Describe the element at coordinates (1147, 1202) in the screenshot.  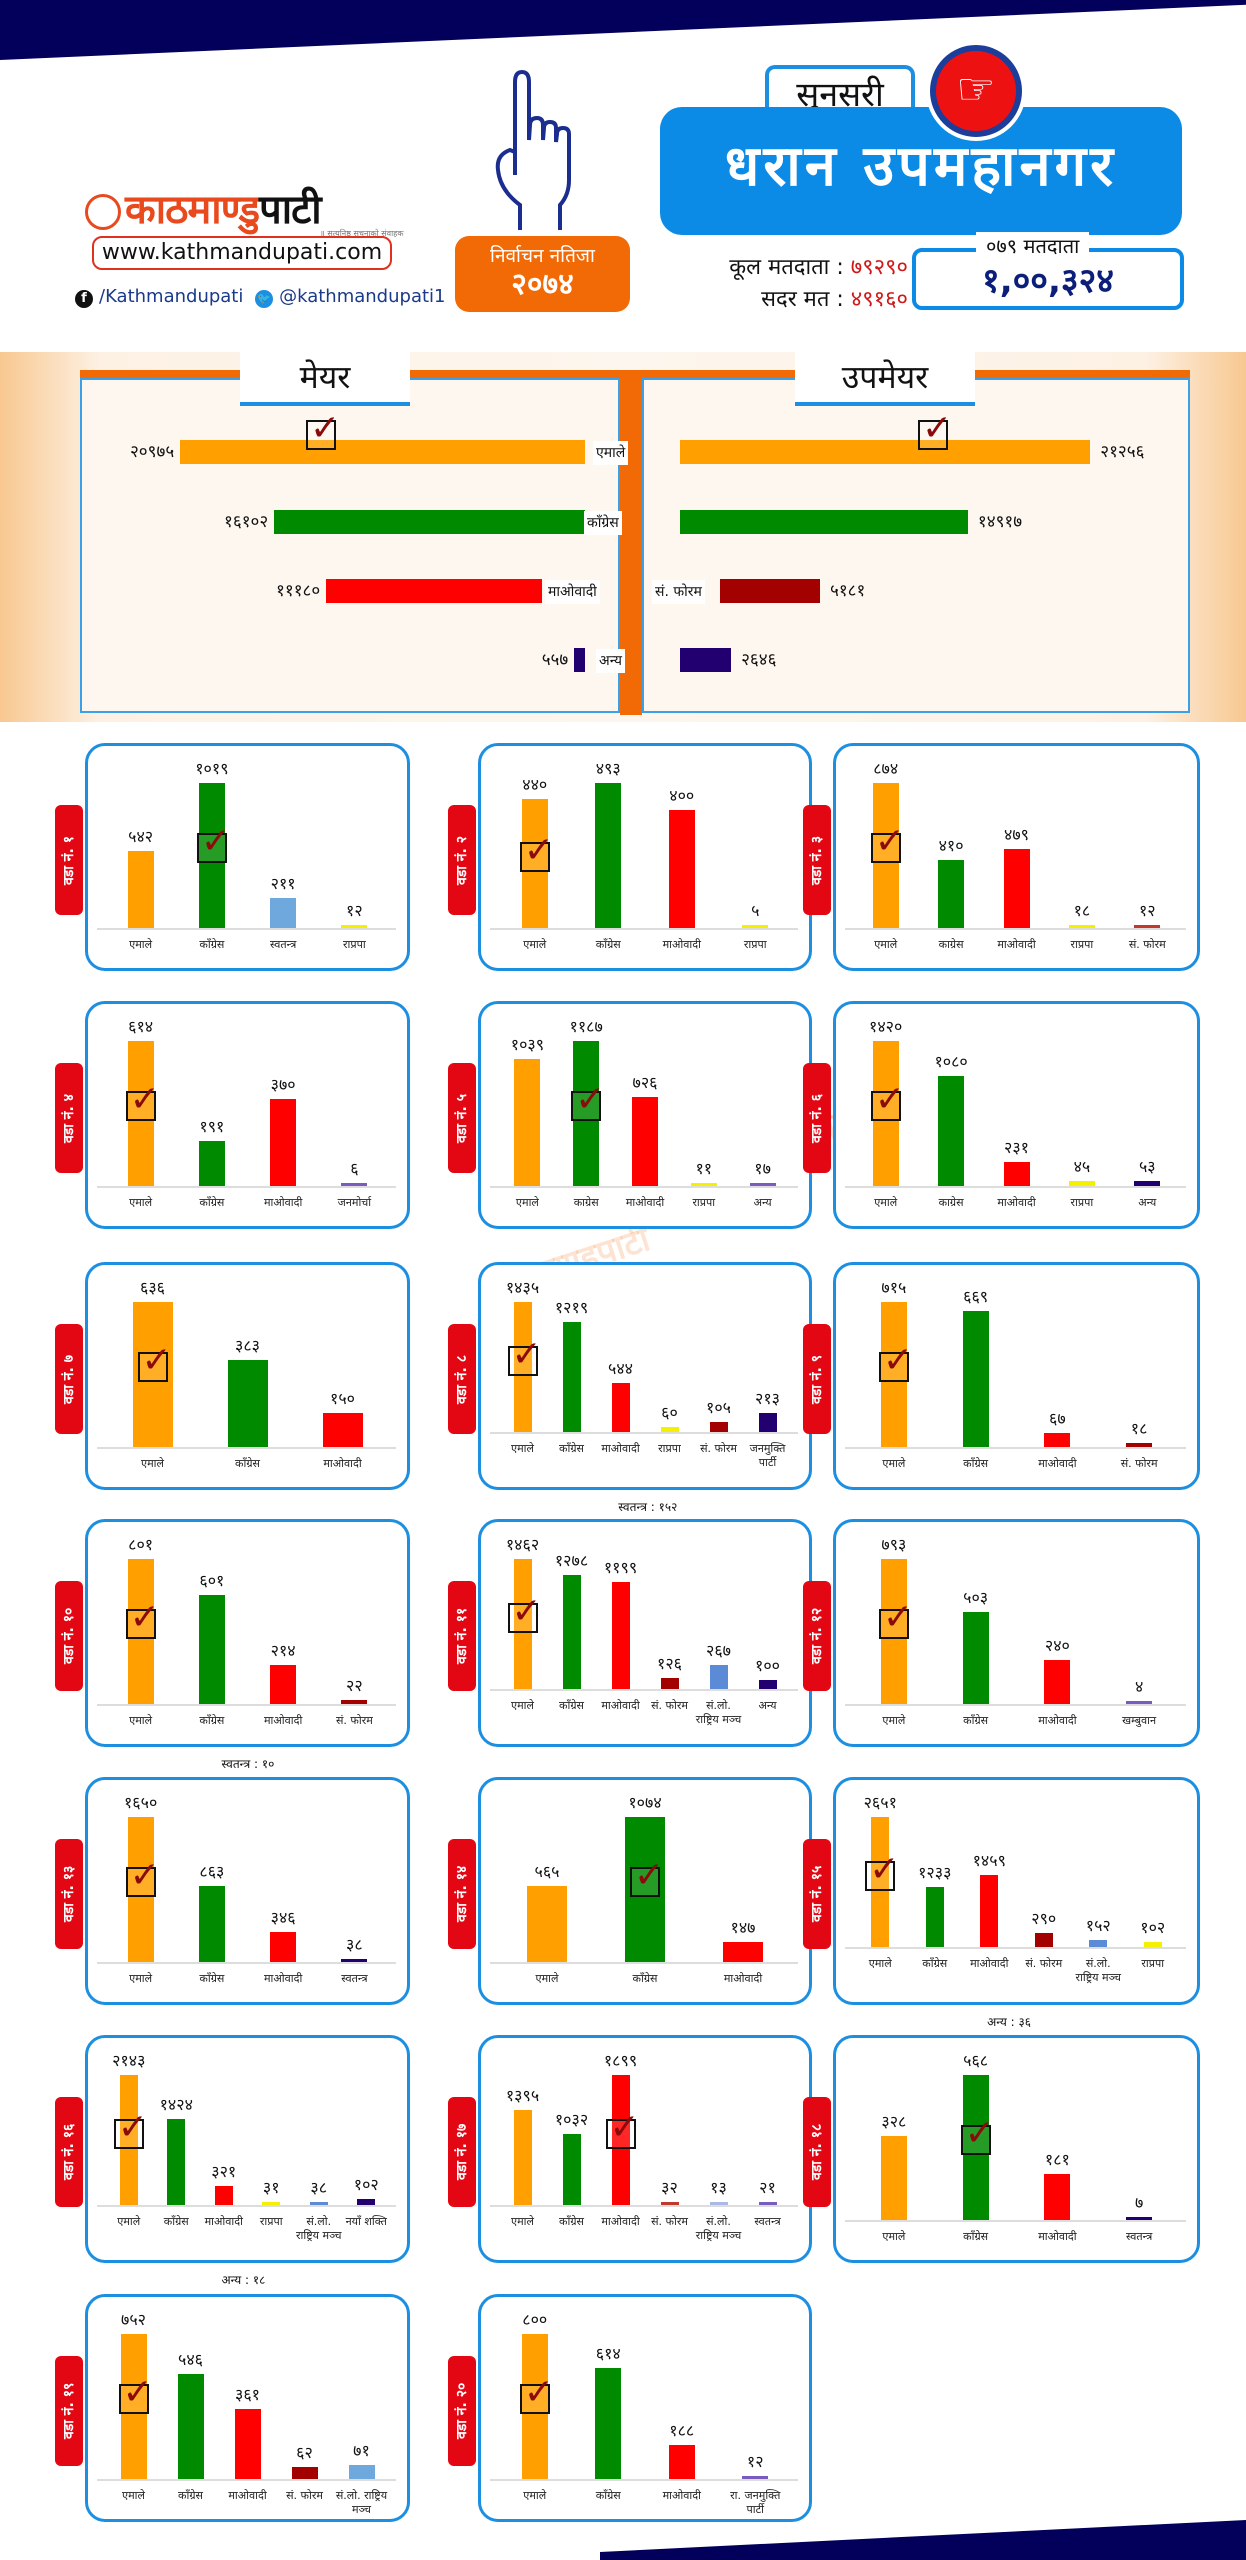
I see `bar-category-label: अन्य` at that location.